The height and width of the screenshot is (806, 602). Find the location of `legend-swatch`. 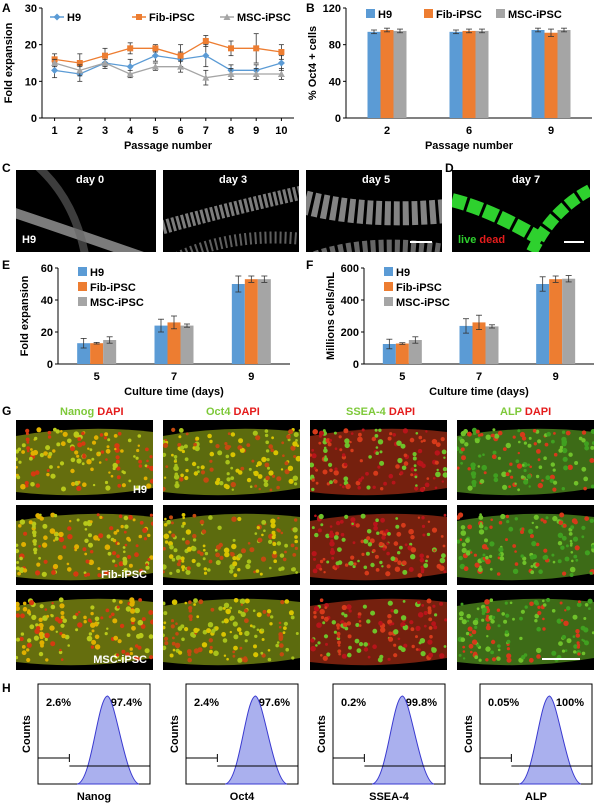

legend-swatch is located at coordinates (388, 286).